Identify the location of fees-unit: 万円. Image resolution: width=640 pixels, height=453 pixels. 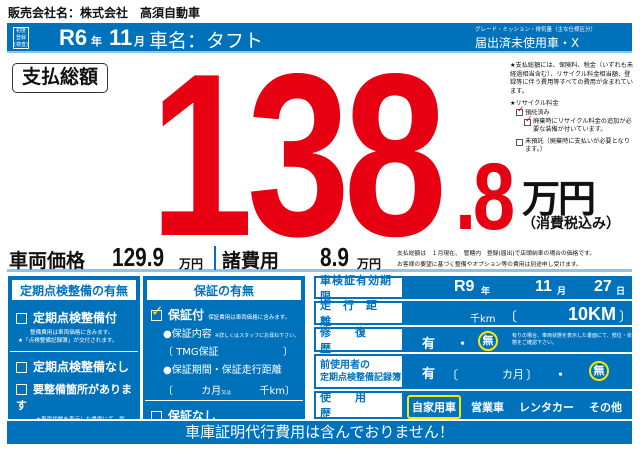
(369, 264).